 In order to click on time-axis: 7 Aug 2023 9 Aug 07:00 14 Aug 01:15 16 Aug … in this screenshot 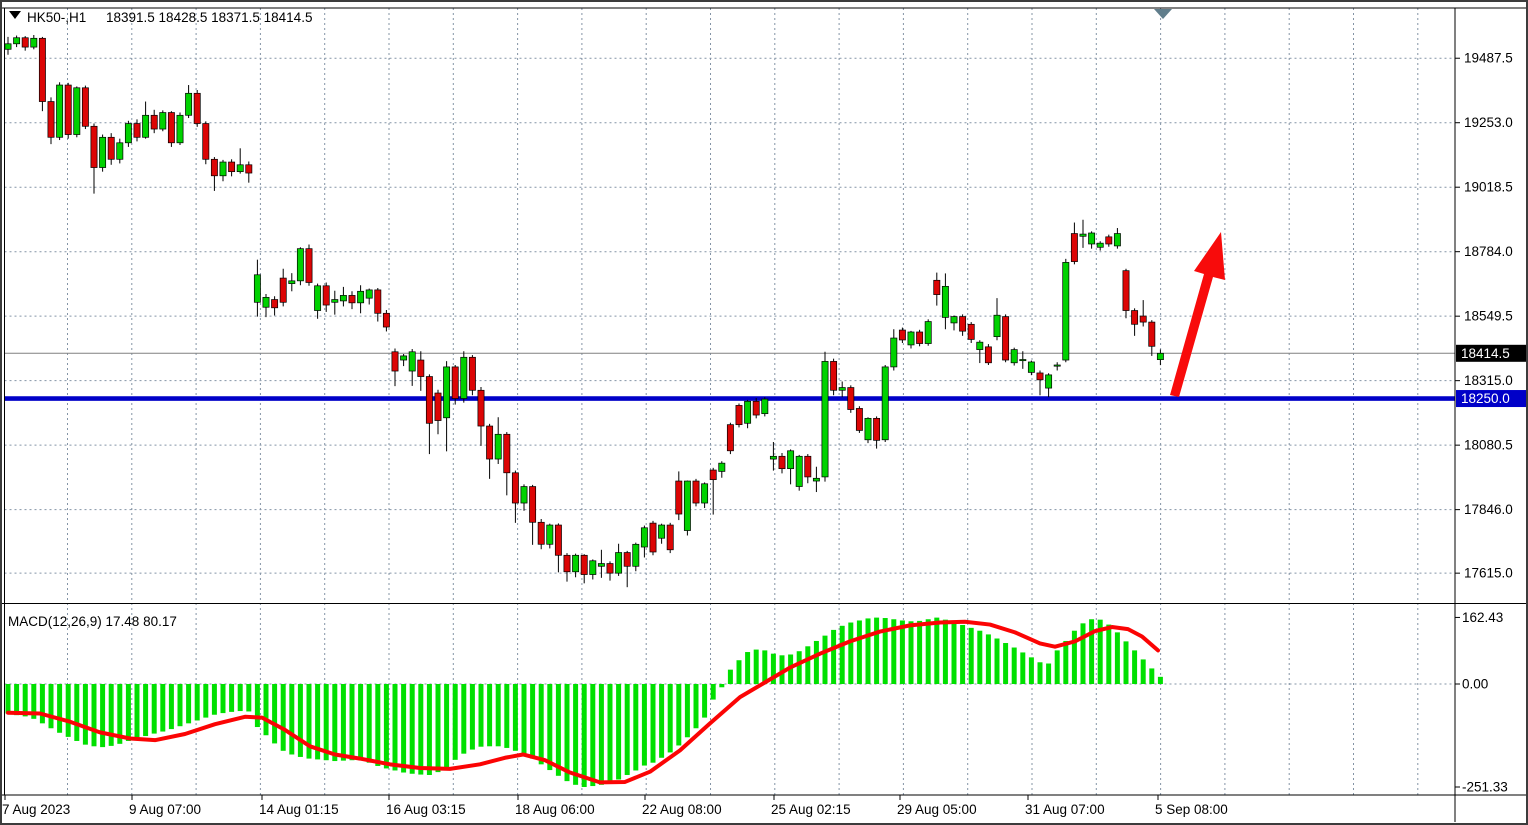, I will do `click(615, 806)`.